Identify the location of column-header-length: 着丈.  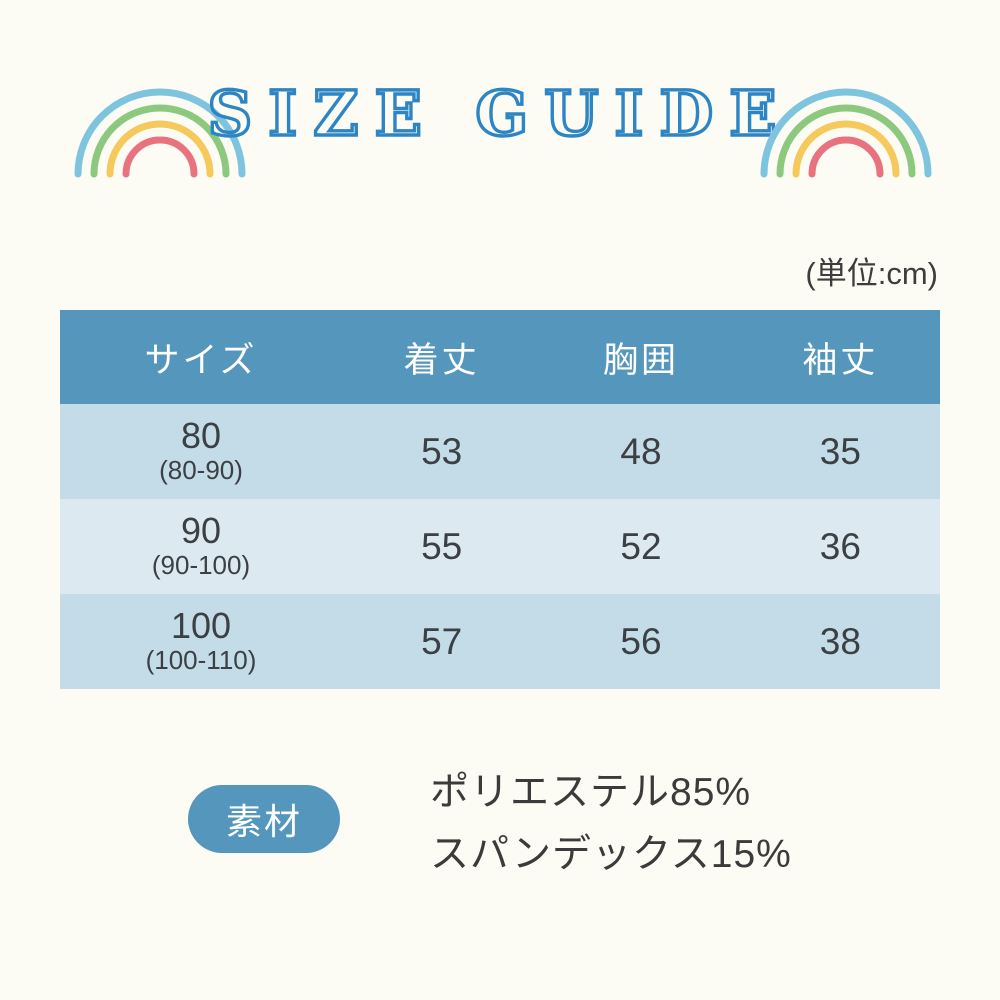
(442, 357).